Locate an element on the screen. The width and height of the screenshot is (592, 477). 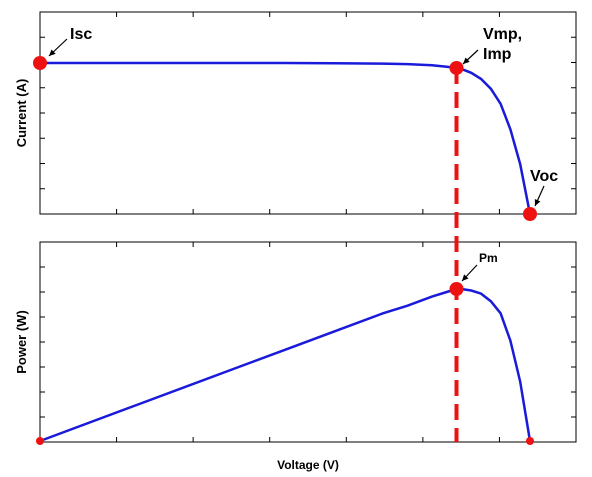
vmp-imp-marker is located at coordinates (456, 67).